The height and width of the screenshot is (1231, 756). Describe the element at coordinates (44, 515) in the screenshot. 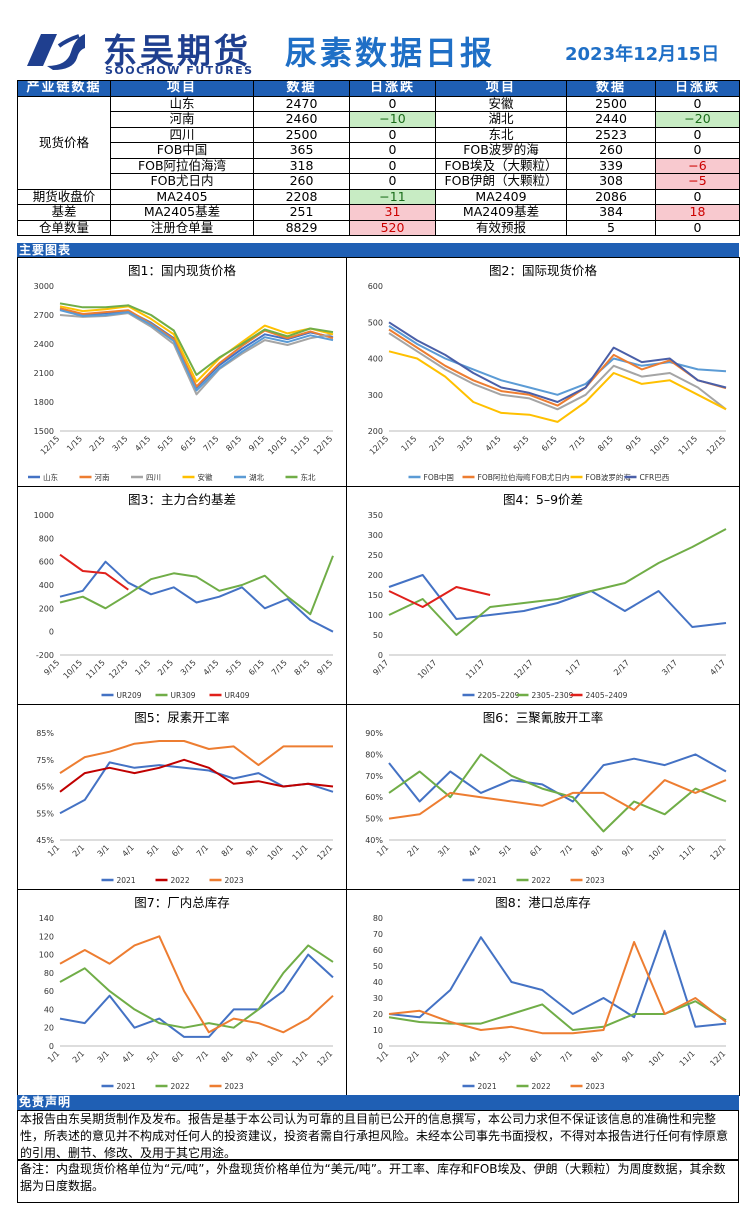

I see `y-tick-label: 1000` at that location.